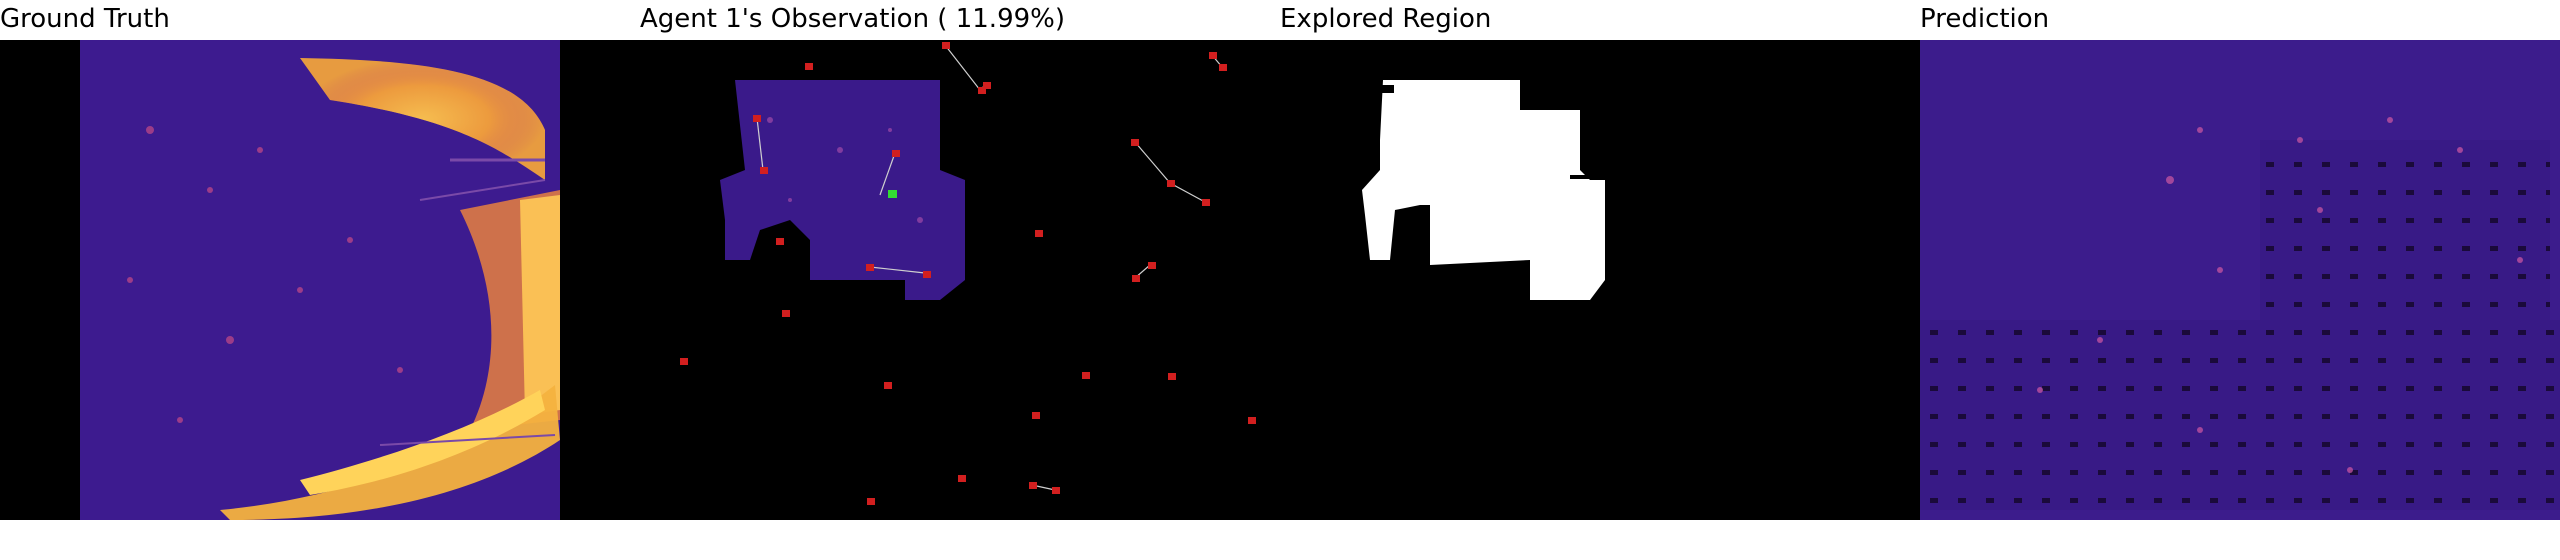 The height and width of the screenshot is (560, 2560). I want to click on observed-region, so click(842, 190).